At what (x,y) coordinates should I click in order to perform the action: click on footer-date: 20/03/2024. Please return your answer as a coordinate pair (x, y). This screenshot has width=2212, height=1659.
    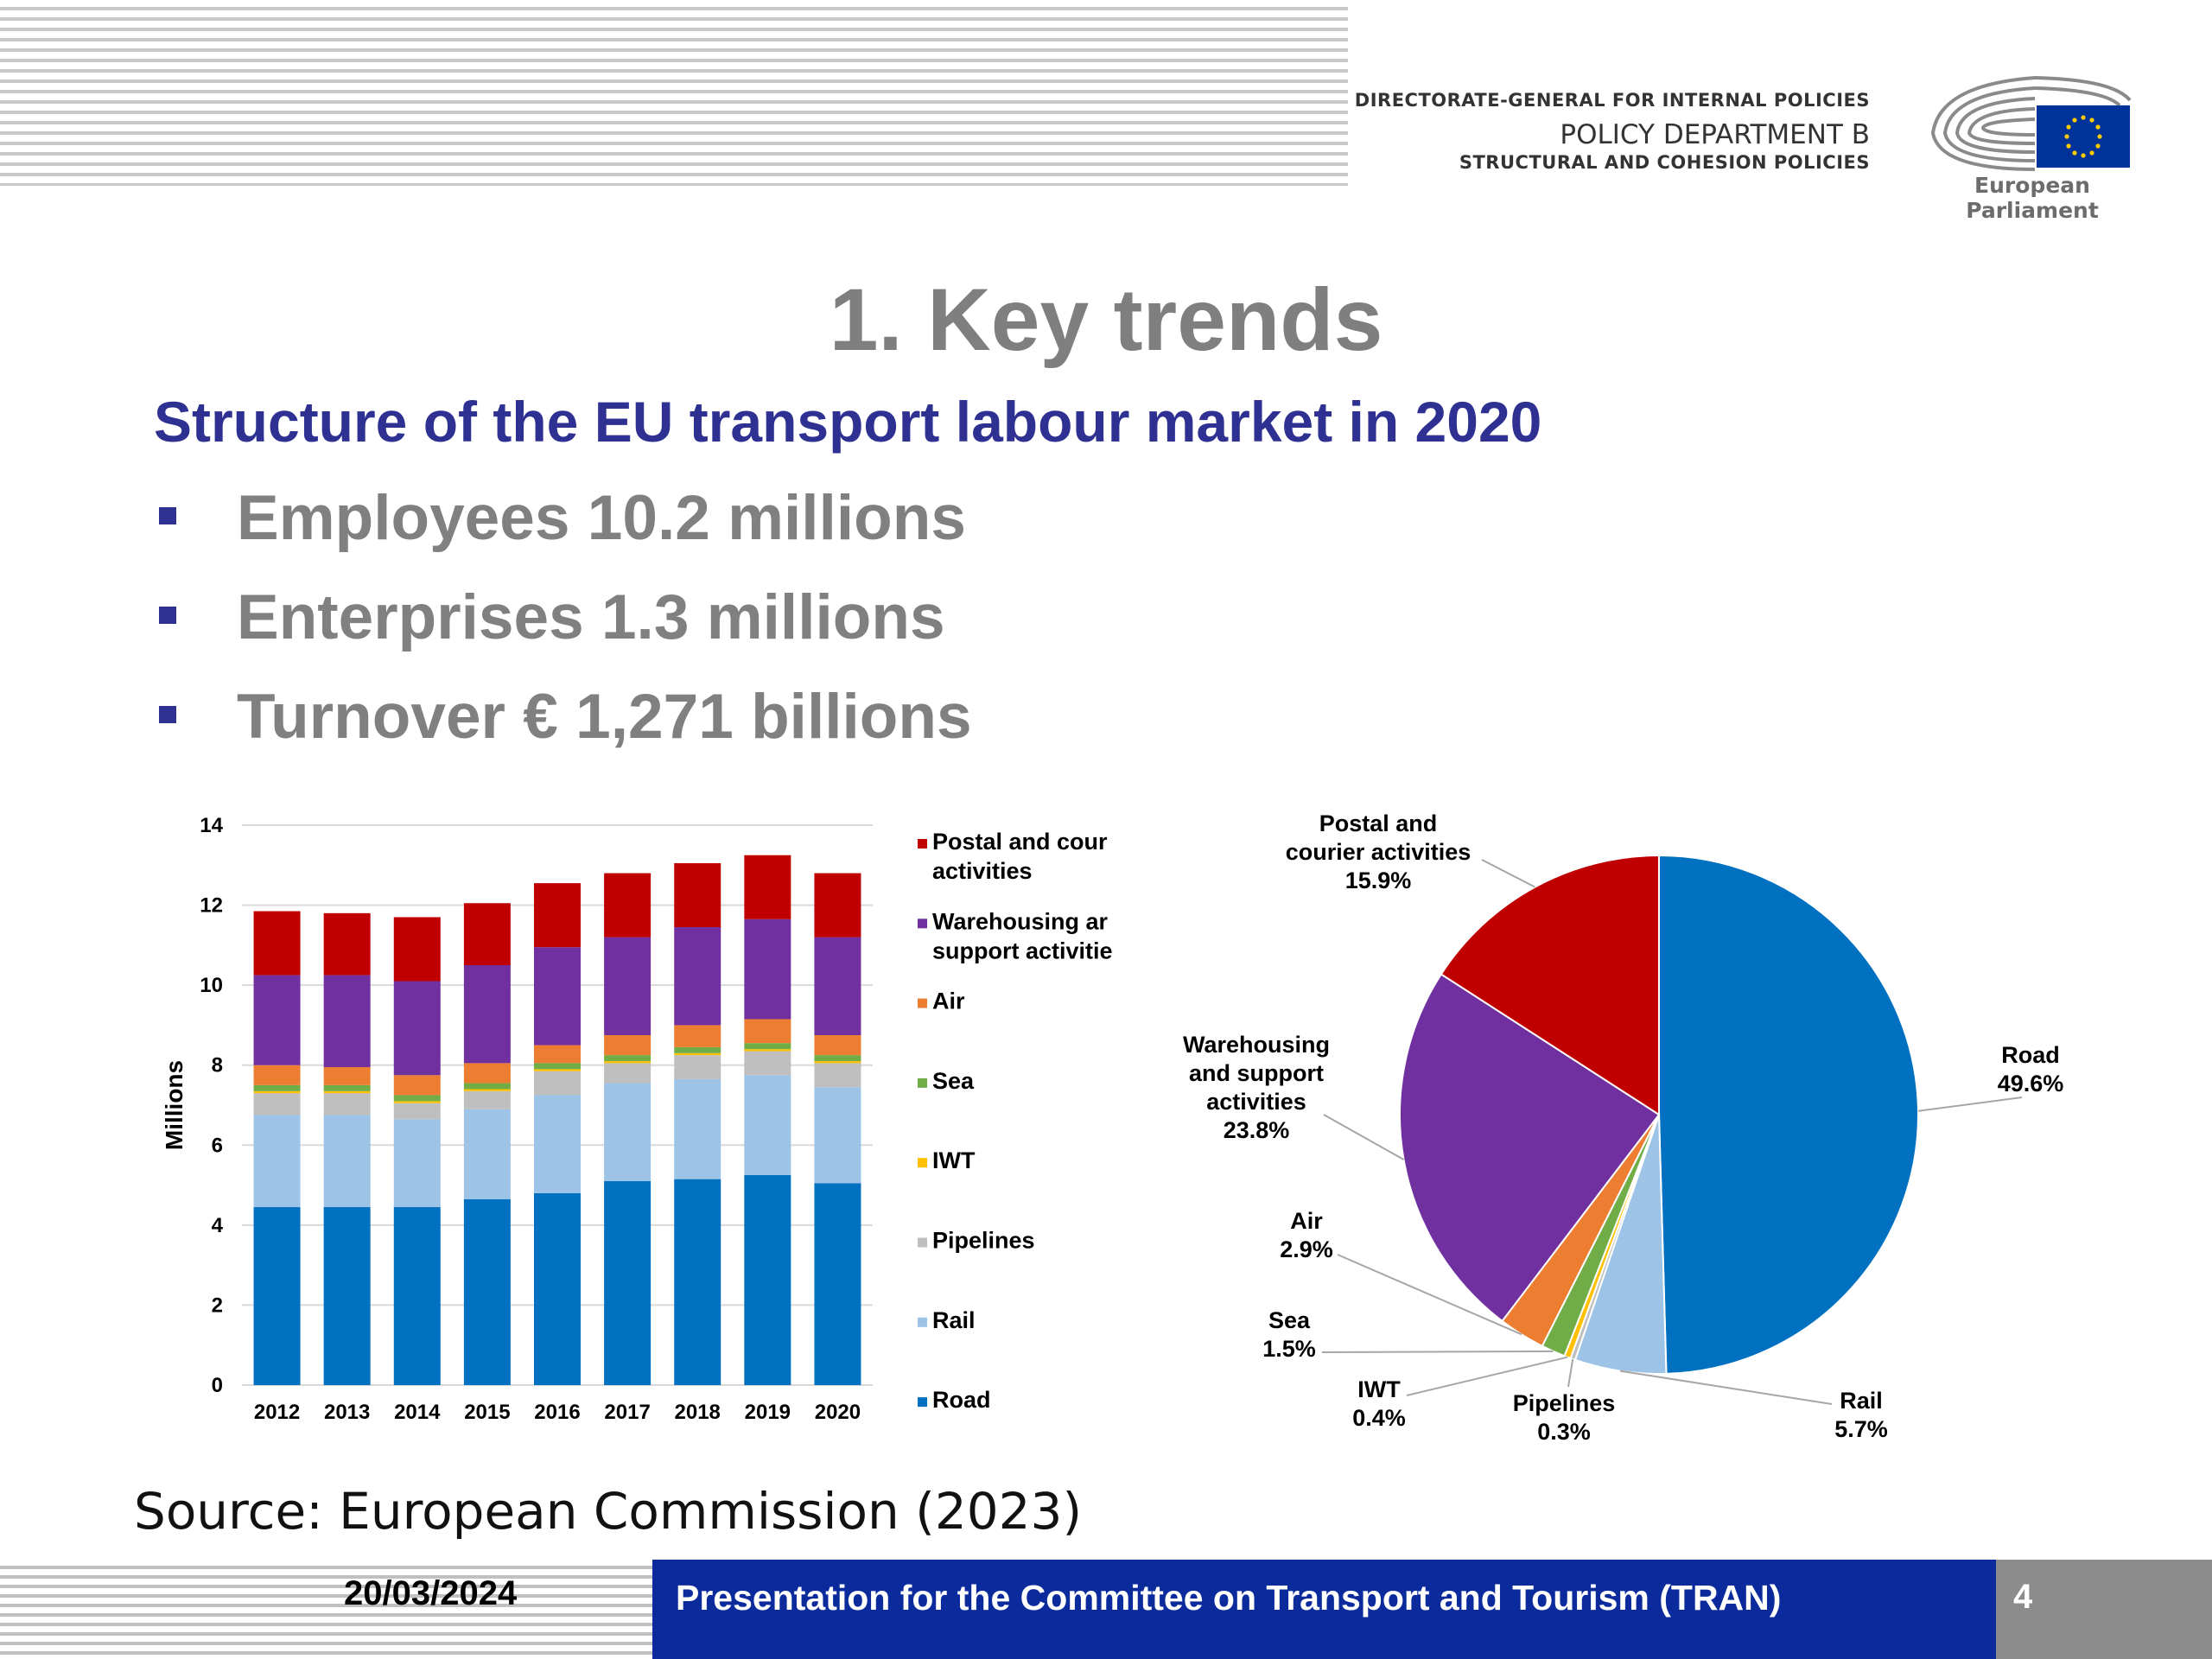
    Looking at the image, I should click on (431, 1593).